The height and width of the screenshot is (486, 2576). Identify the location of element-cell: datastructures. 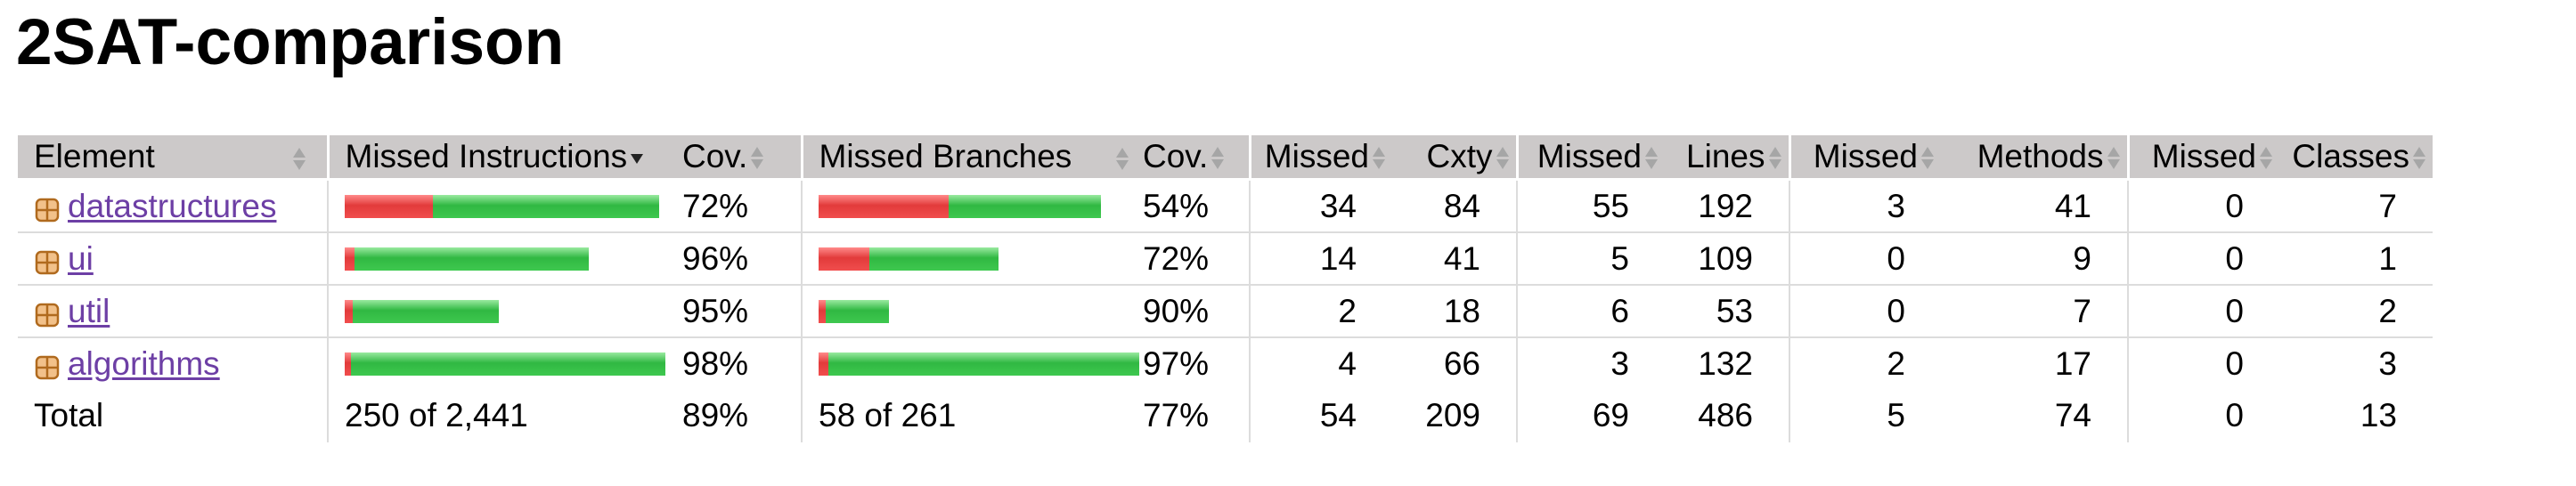
(173, 206).